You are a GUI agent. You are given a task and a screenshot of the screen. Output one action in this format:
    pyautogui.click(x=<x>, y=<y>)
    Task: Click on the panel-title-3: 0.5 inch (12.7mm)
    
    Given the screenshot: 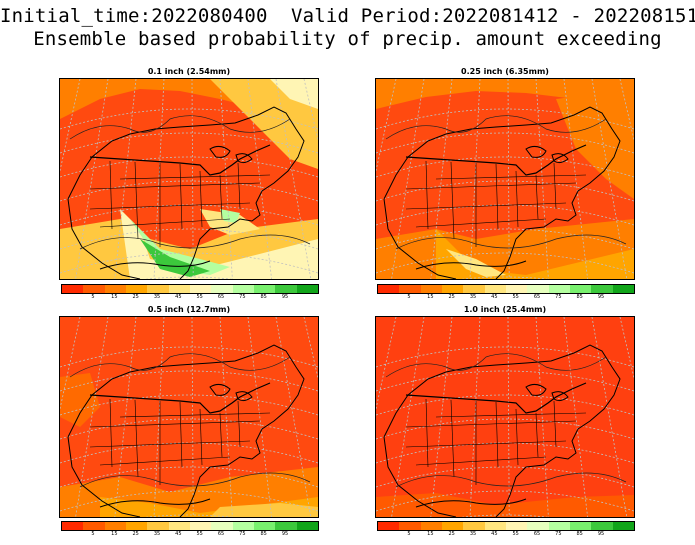 What is the action you would take?
    pyautogui.click(x=189, y=309)
    